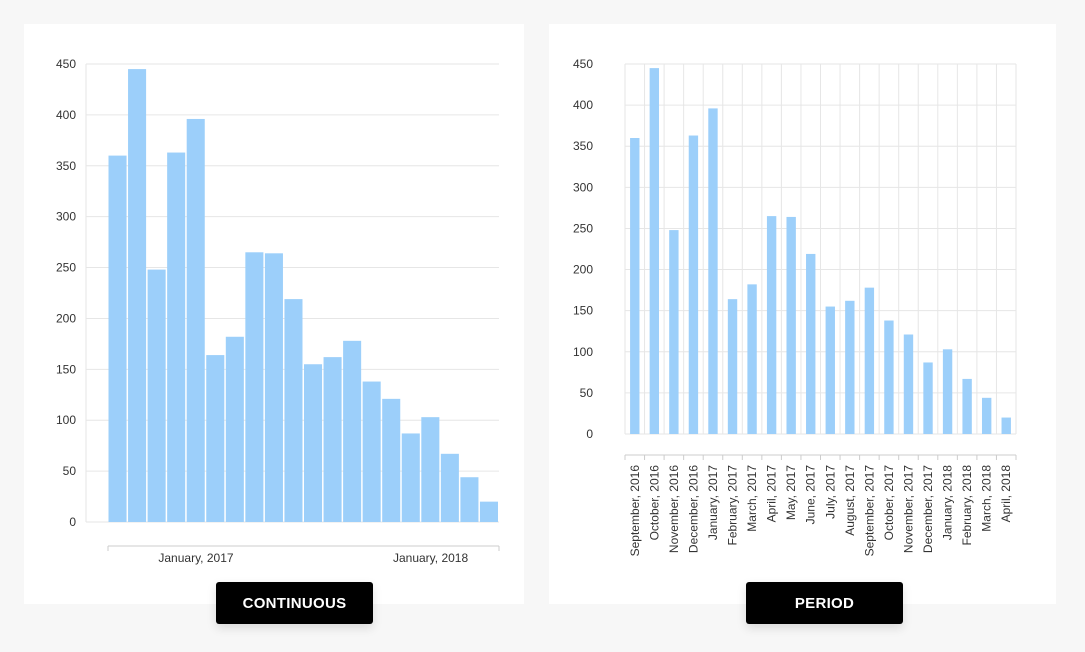  Describe the element at coordinates (654, 503) in the screenshot. I see `x-tick-label: October, 2016` at that location.